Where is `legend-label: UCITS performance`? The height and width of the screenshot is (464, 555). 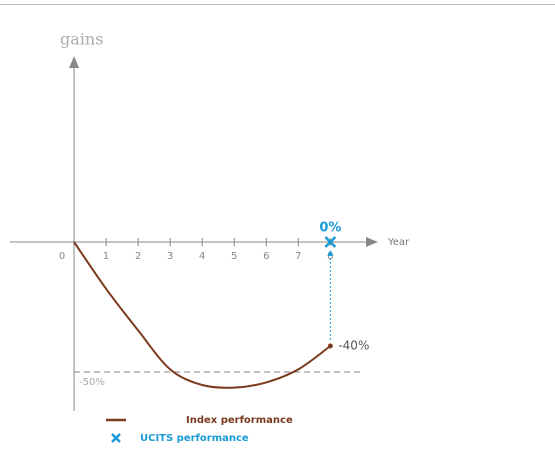
legend-label: UCITS performance is located at coordinates (194, 438).